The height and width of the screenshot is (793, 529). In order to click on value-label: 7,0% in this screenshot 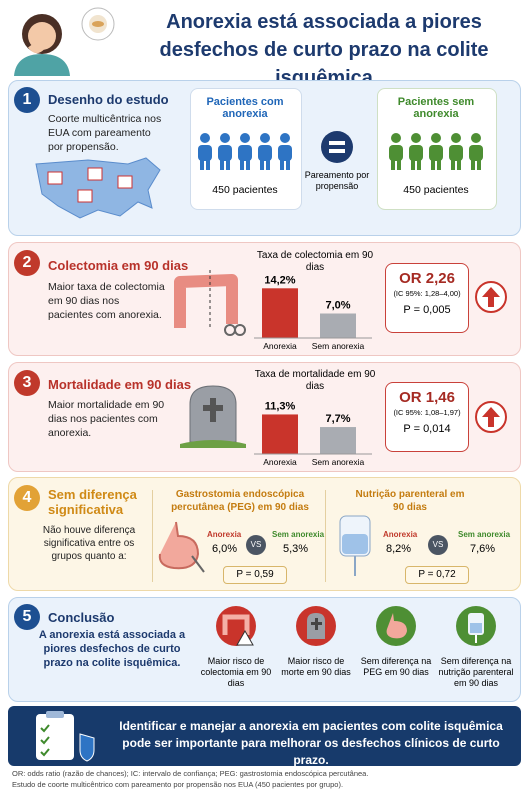, I will do `click(337, 306)`.